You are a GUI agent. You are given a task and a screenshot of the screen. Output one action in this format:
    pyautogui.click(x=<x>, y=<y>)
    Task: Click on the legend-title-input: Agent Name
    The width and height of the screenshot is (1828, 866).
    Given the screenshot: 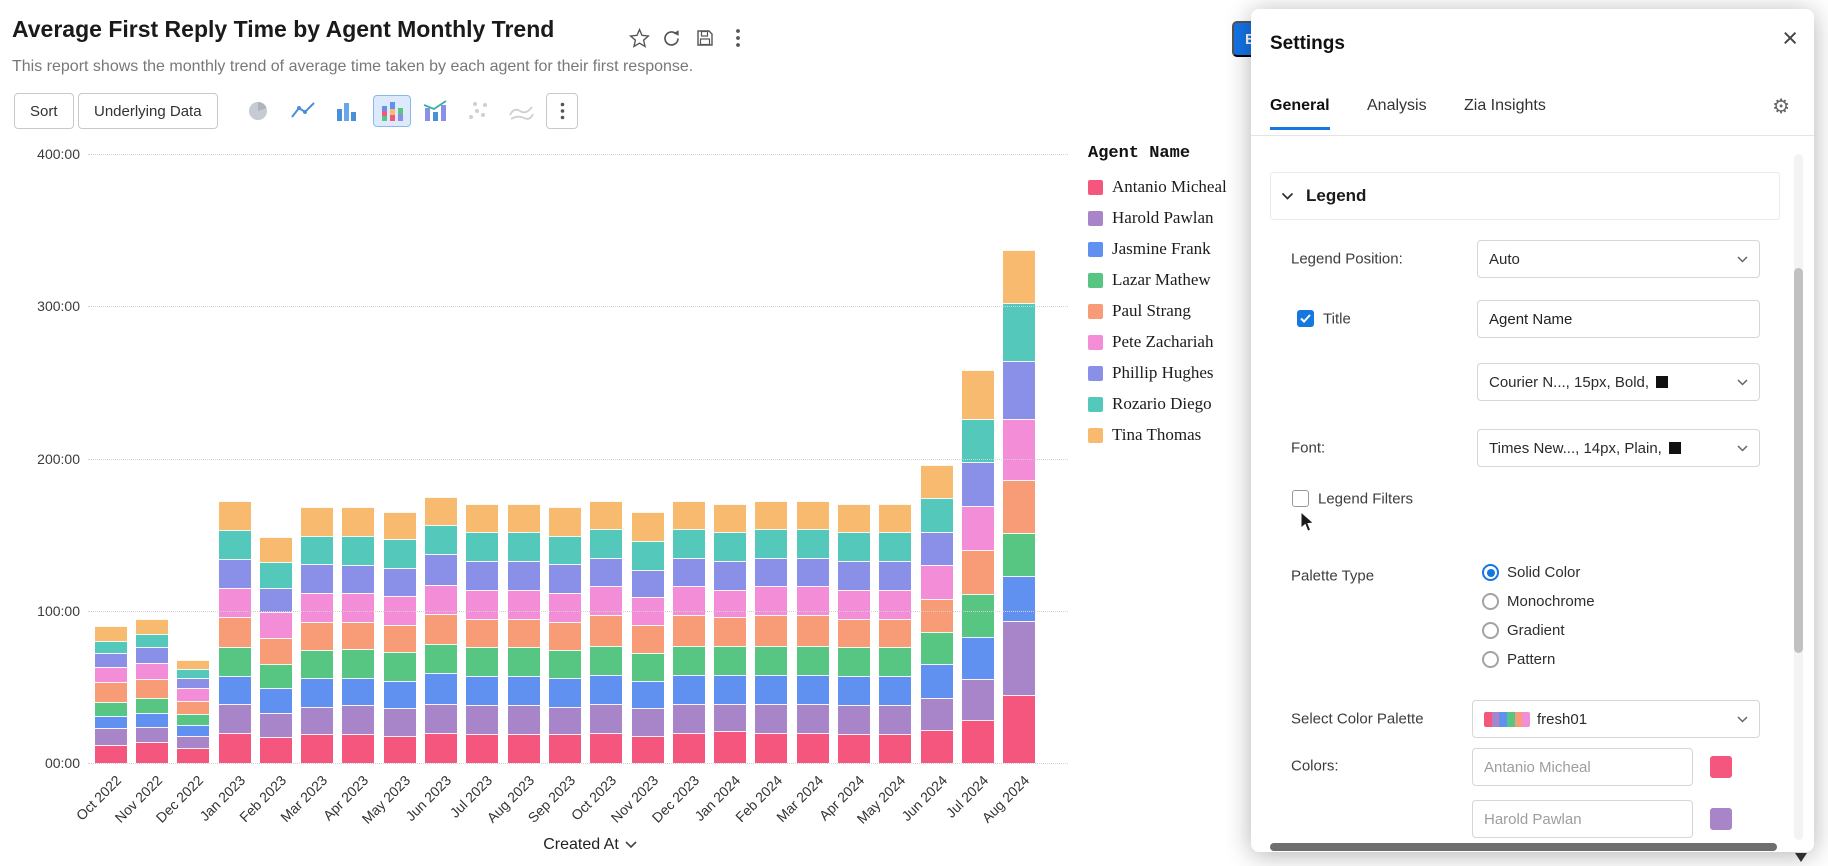 What is the action you would take?
    pyautogui.click(x=1618, y=319)
    